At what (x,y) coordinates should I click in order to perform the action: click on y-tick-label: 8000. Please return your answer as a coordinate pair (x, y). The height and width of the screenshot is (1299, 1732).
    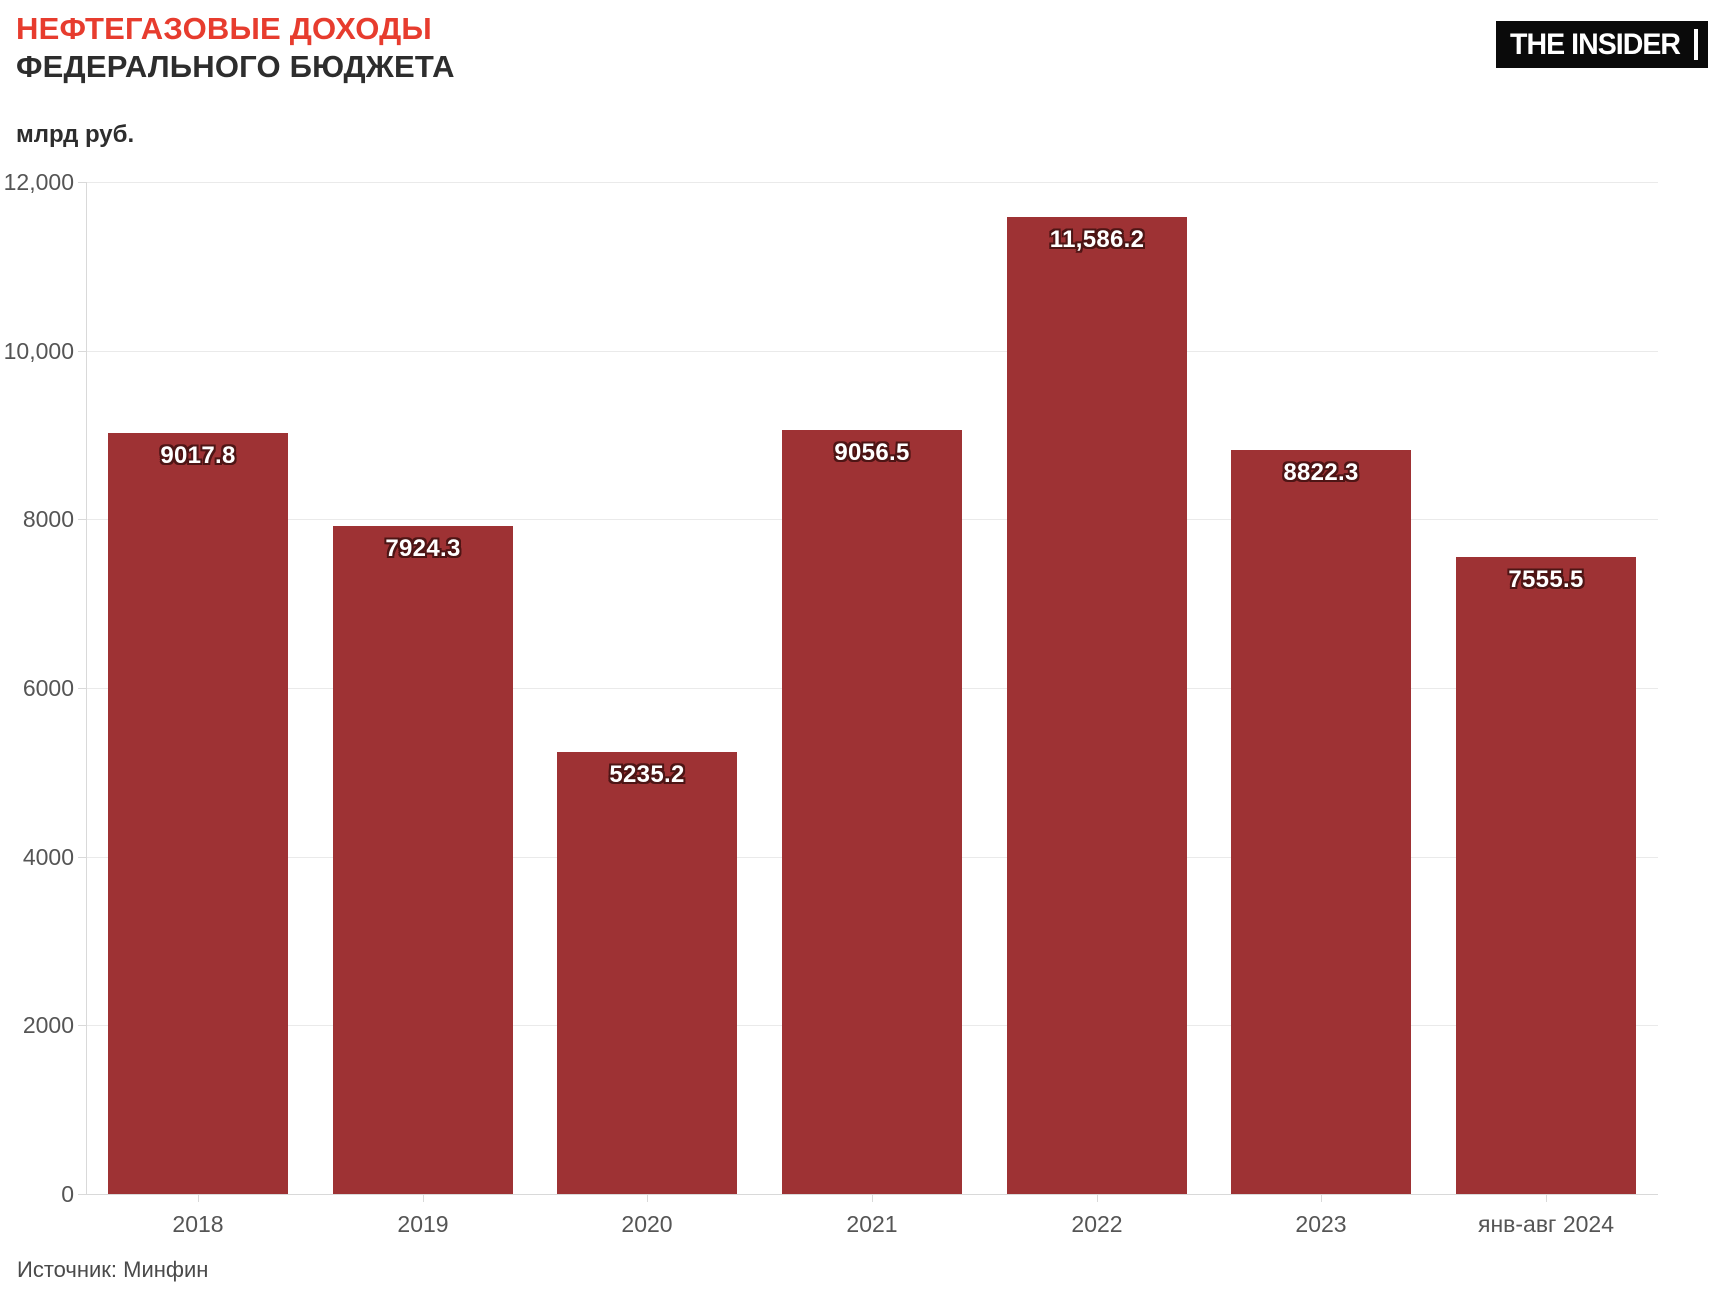
    Looking at the image, I should click on (48, 519).